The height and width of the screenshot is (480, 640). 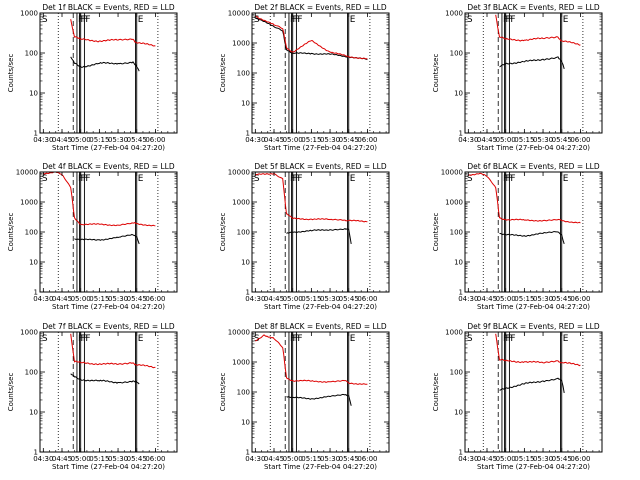 What do you see at coordinates (320, 7) in the screenshot?
I see `chart-title: Det 2f BLACK = Events, RED = LLD` at bounding box center [320, 7].